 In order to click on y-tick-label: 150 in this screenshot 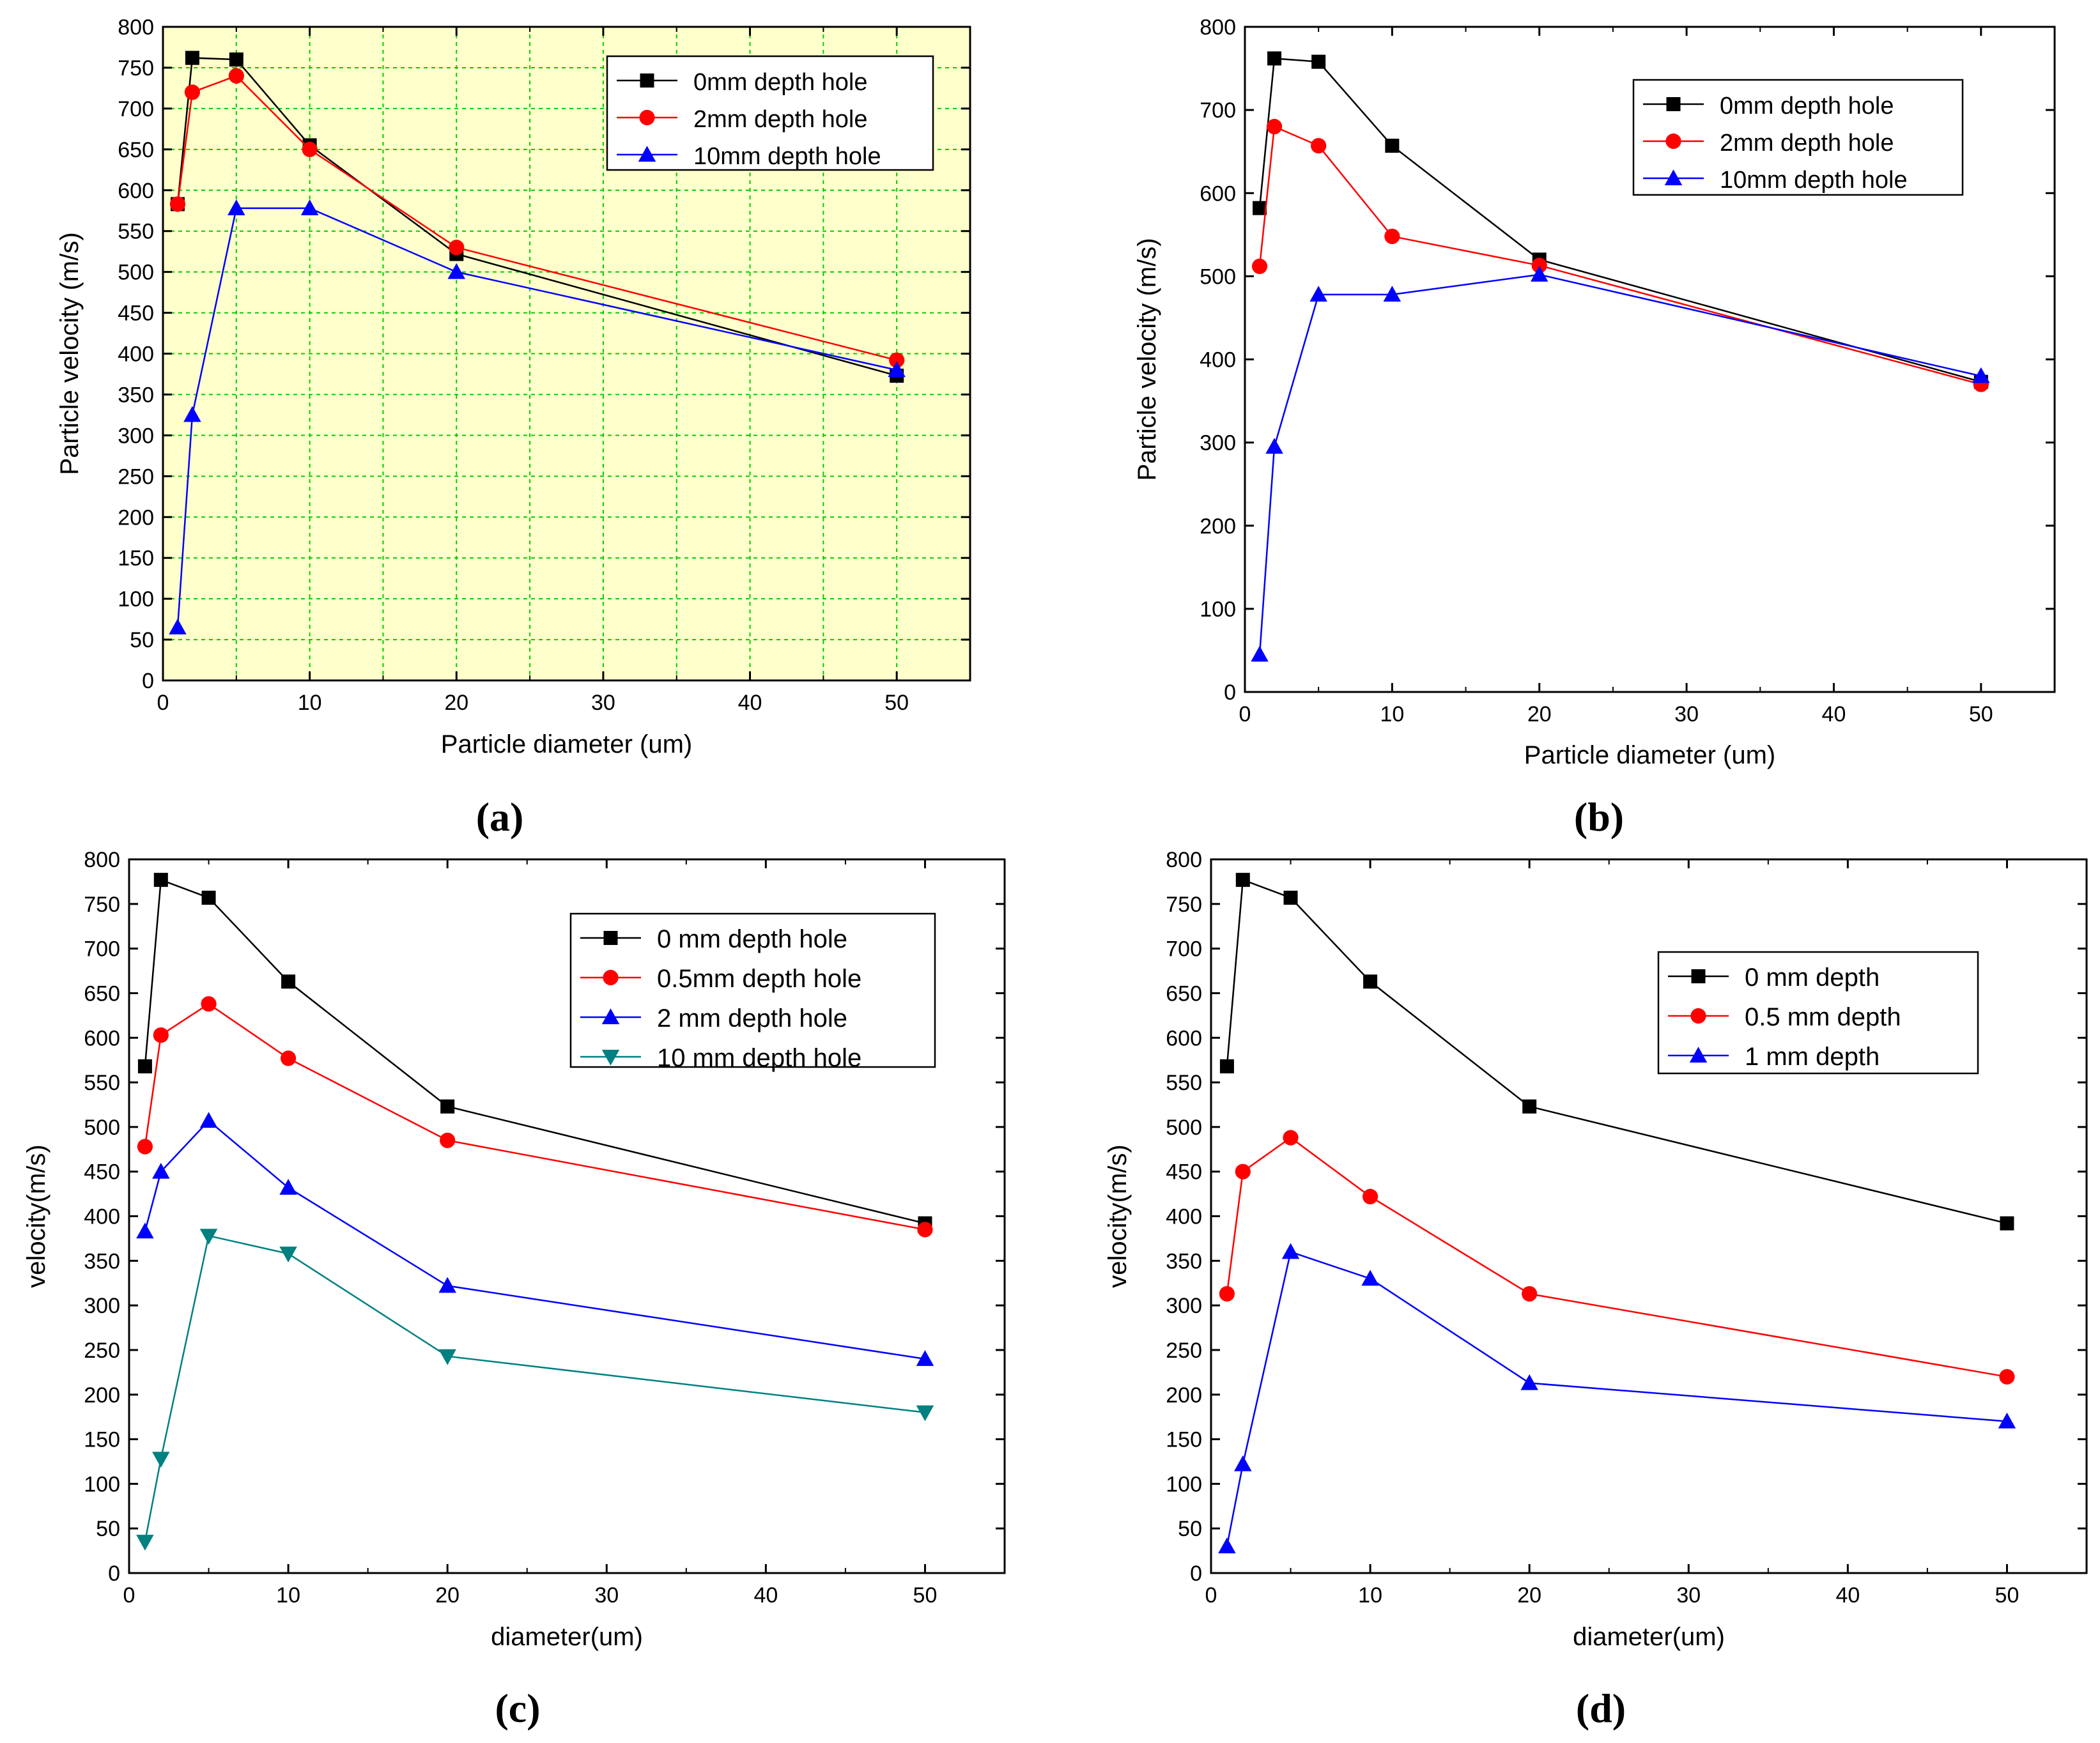, I will do `click(102, 1440)`.